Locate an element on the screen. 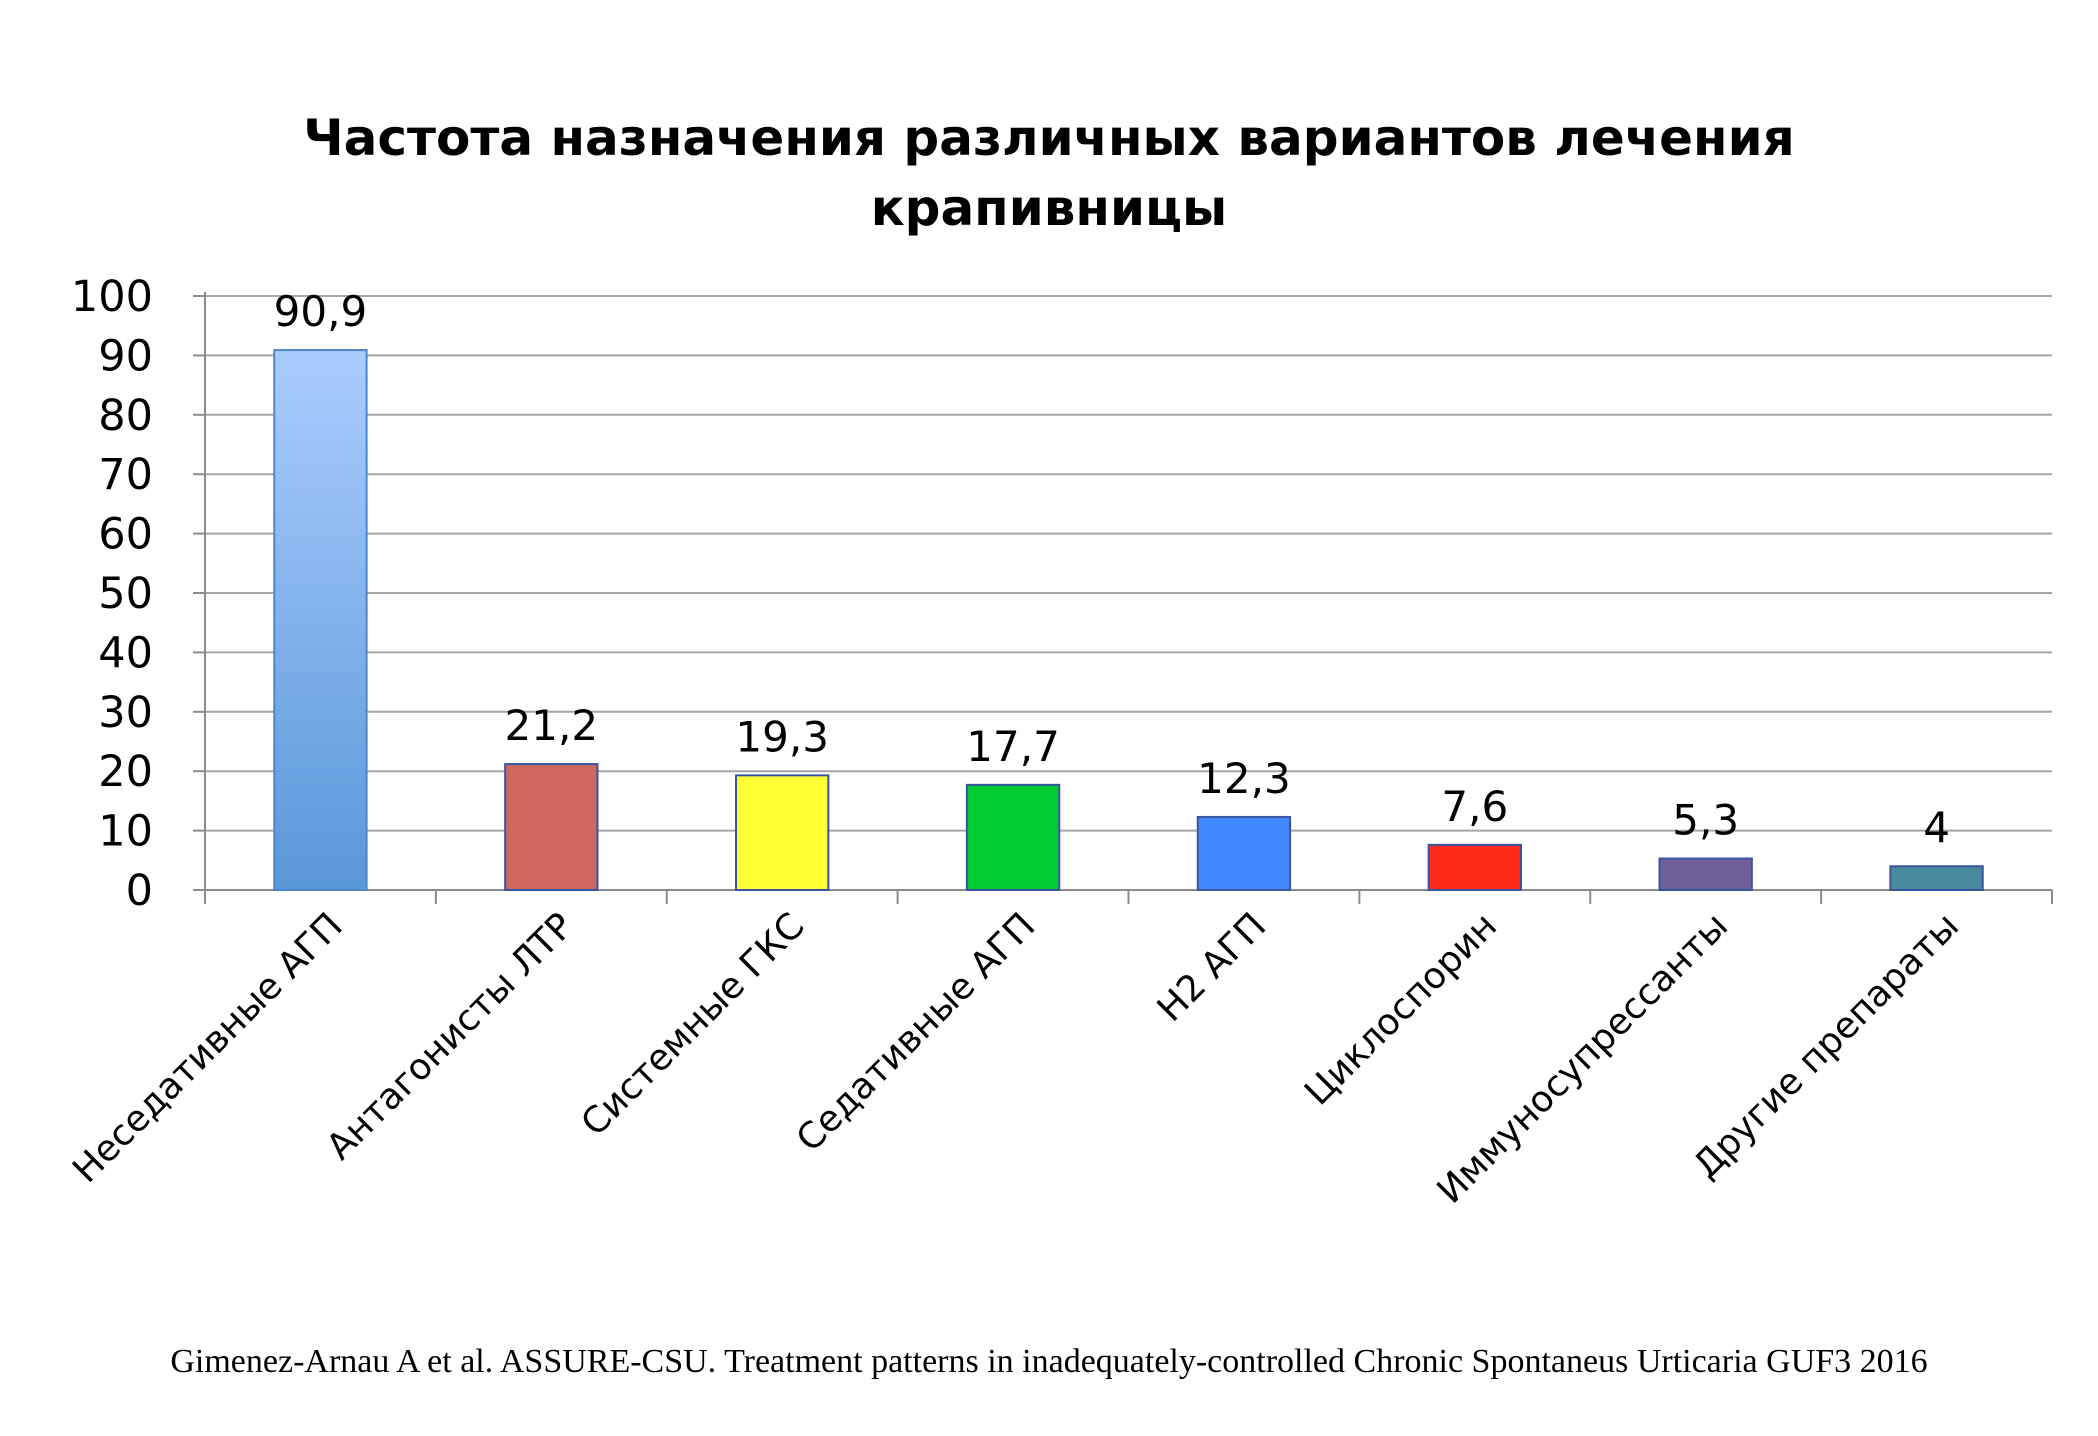  data-label: 5,3 is located at coordinates (1705, 820).